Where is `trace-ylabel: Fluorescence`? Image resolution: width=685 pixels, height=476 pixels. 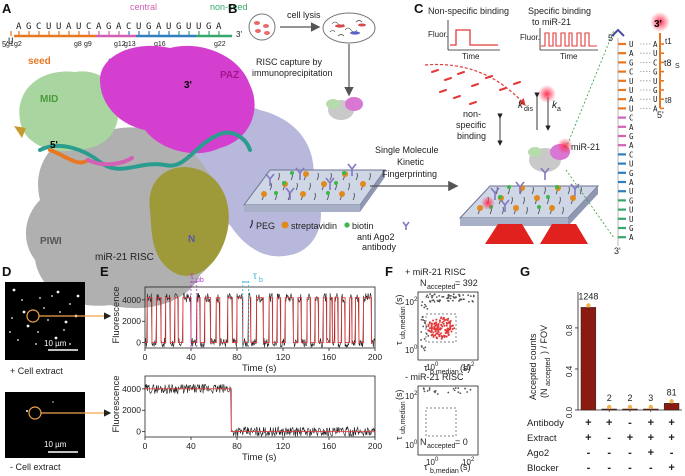 trace-ylabel: Fluorescence is located at coordinates (116, 314).